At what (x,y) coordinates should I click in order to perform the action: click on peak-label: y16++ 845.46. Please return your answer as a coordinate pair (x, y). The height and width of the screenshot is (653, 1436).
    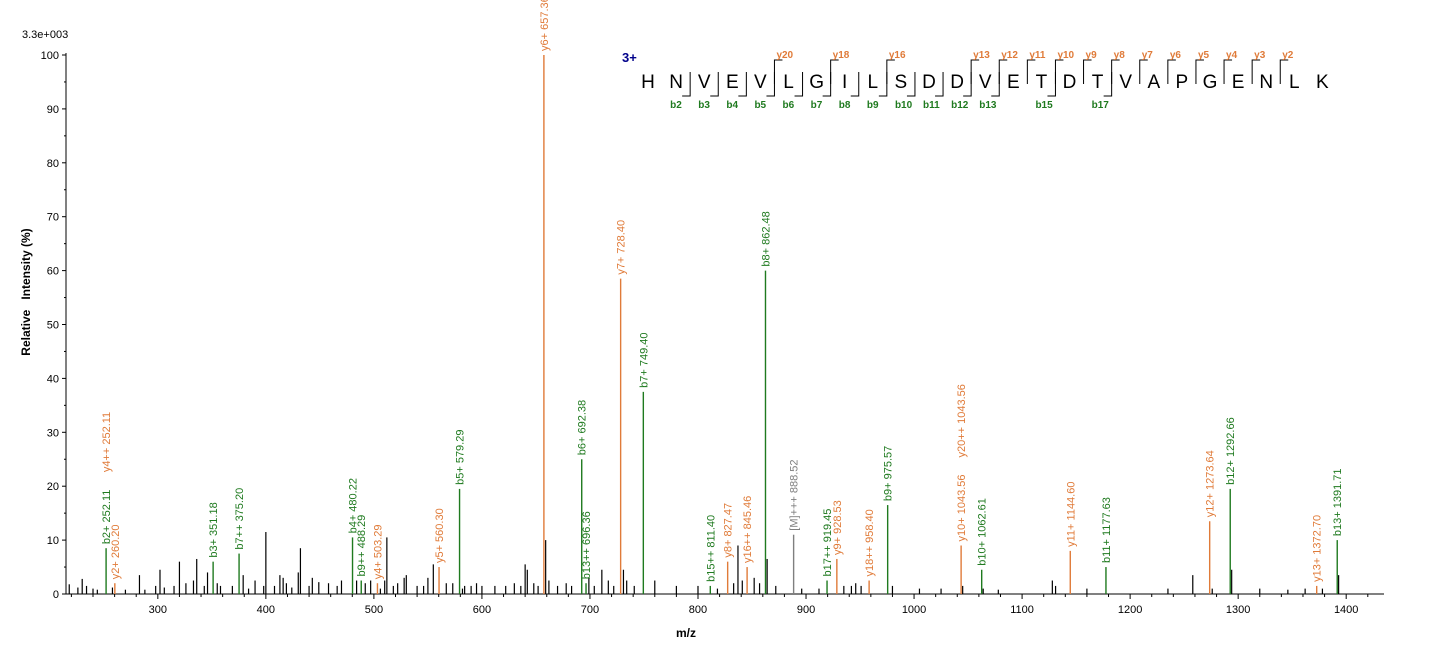
    Looking at the image, I should click on (748, 529).